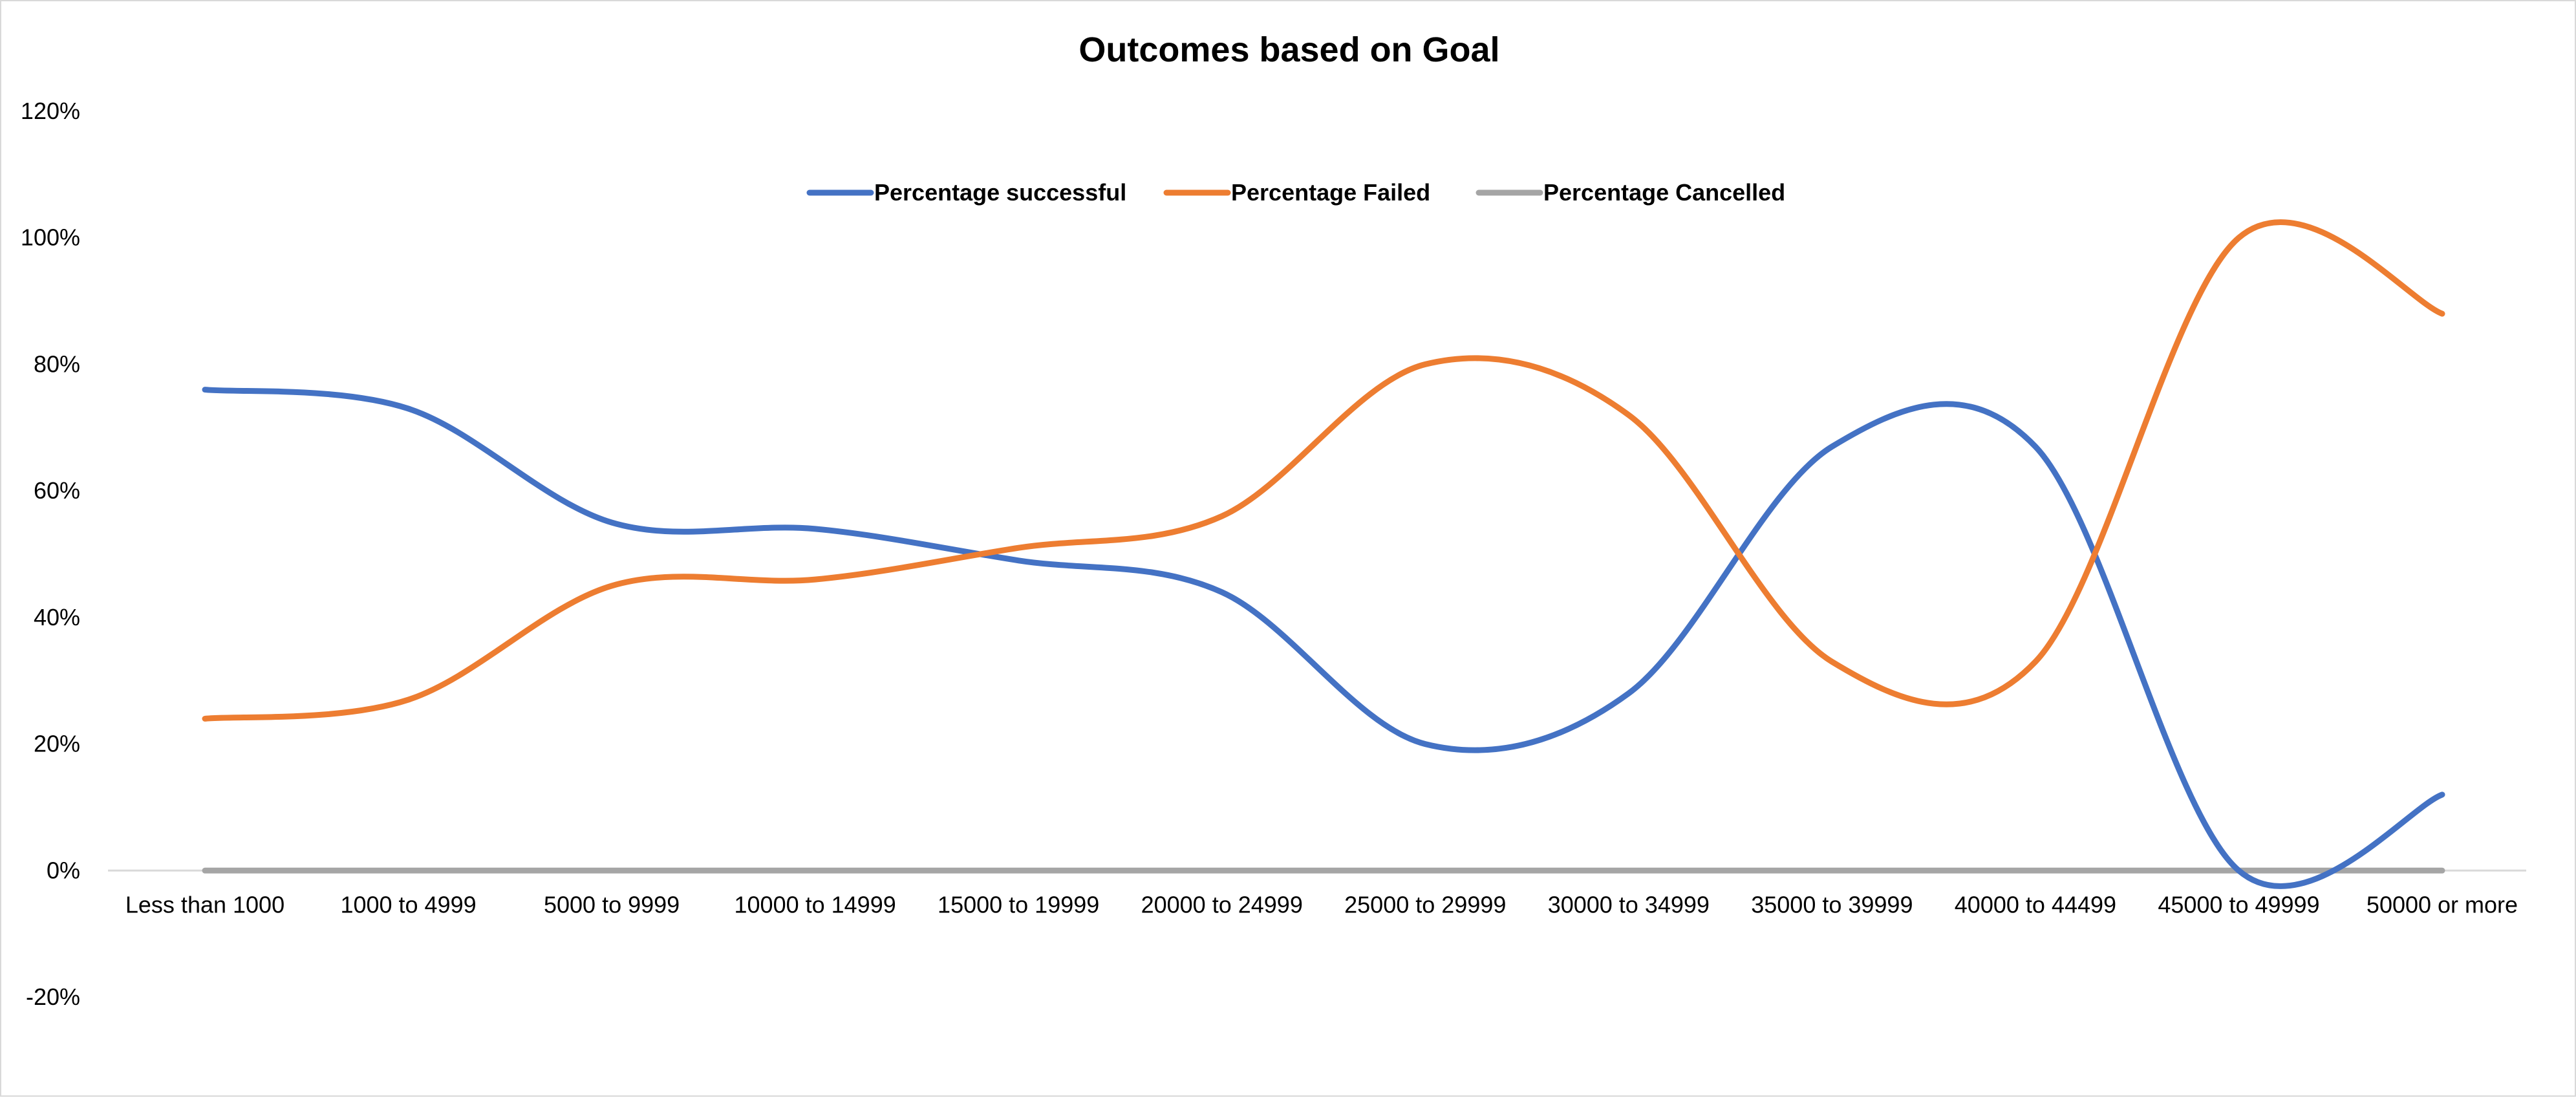 The width and height of the screenshot is (2576, 1098). Describe the element at coordinates (57, 744) in the screenshot. I see `y-tick-label: 20%` at that location.